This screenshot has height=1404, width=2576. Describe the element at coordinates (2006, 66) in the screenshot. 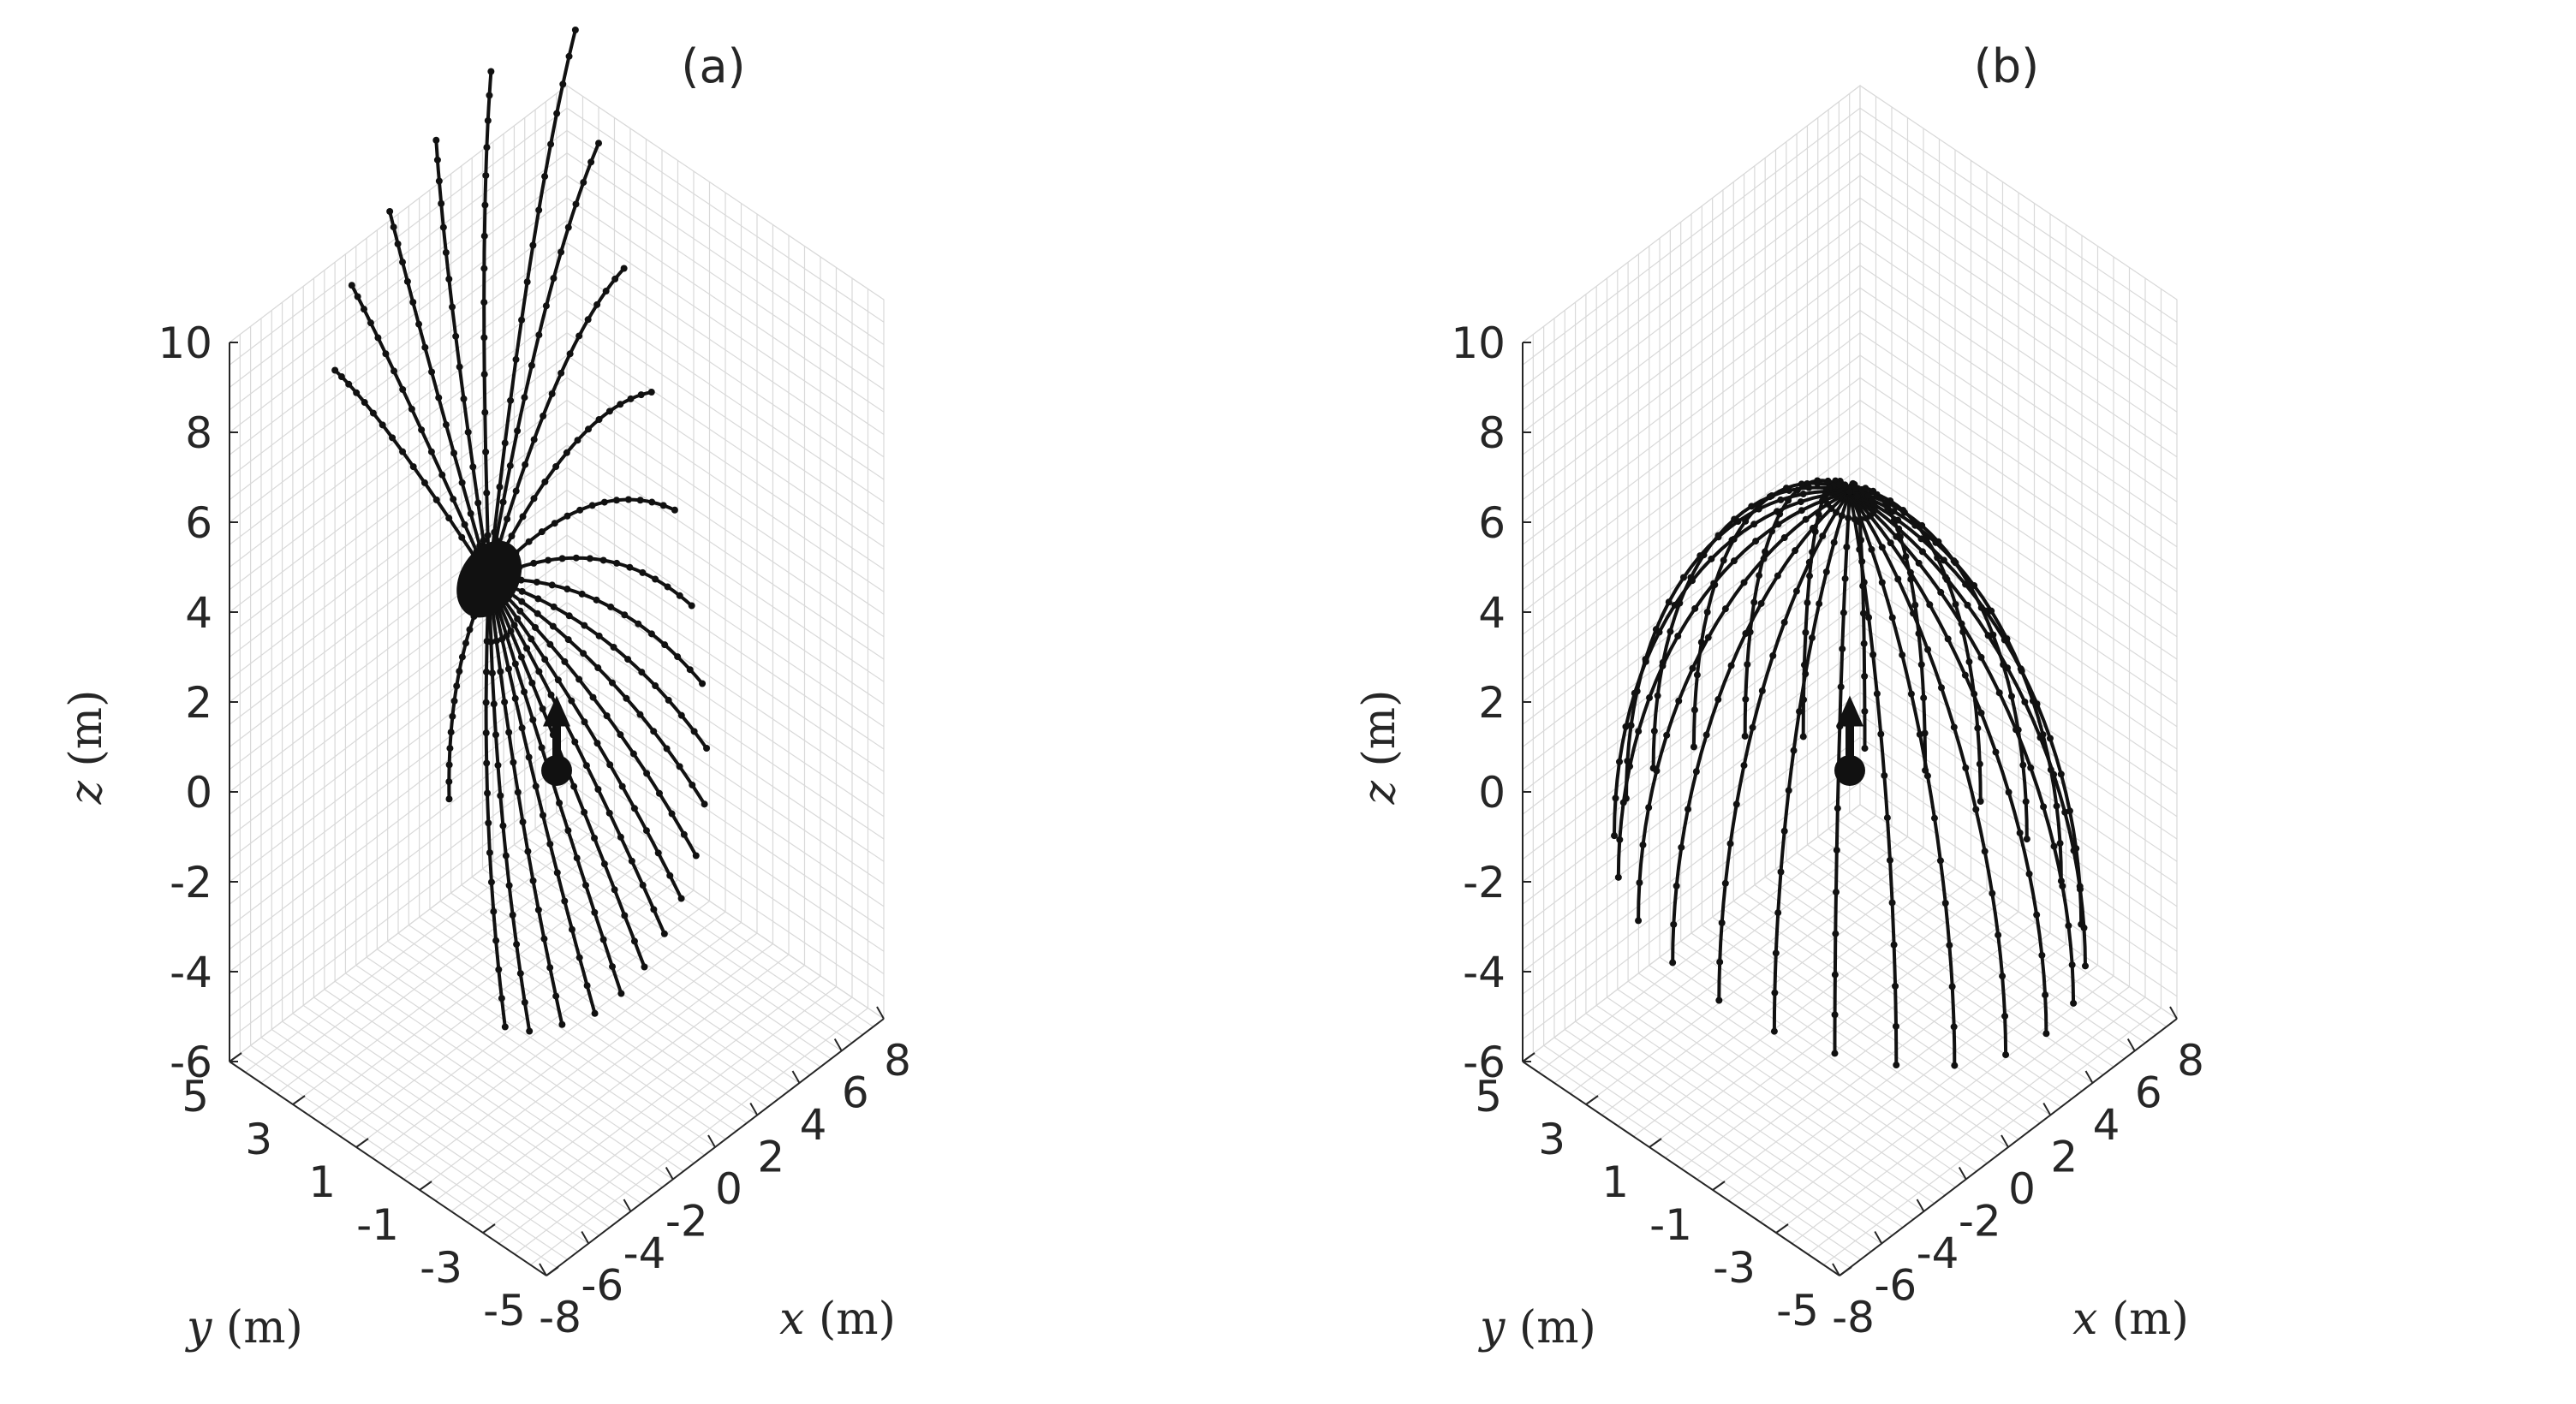

I see `panel-title: (b)` at that location.